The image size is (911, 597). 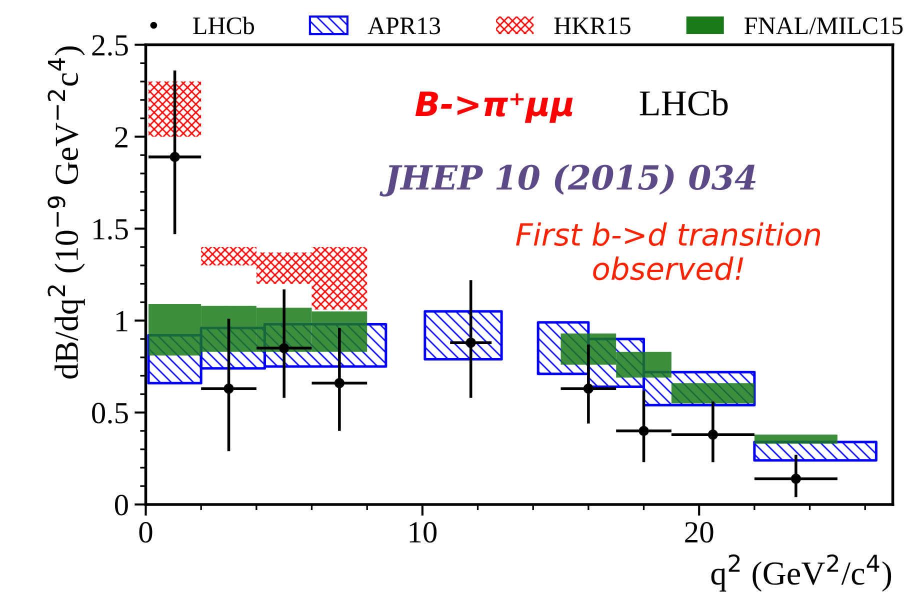 I want to click on annotation: B->π⁺μμ, so click(x=494, y=107).